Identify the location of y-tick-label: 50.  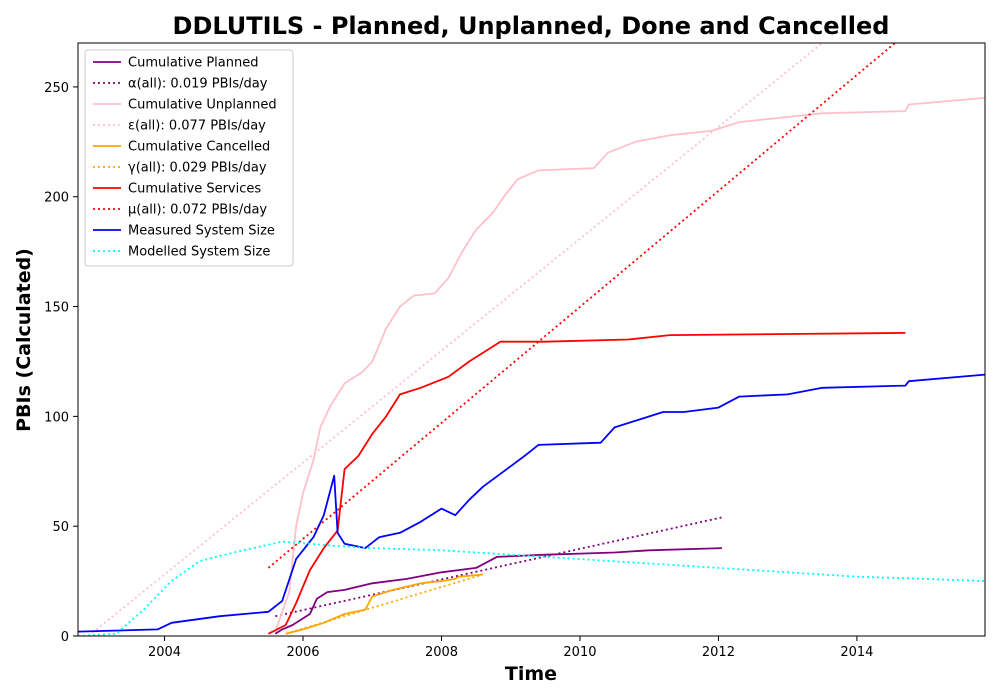
(60, 527).